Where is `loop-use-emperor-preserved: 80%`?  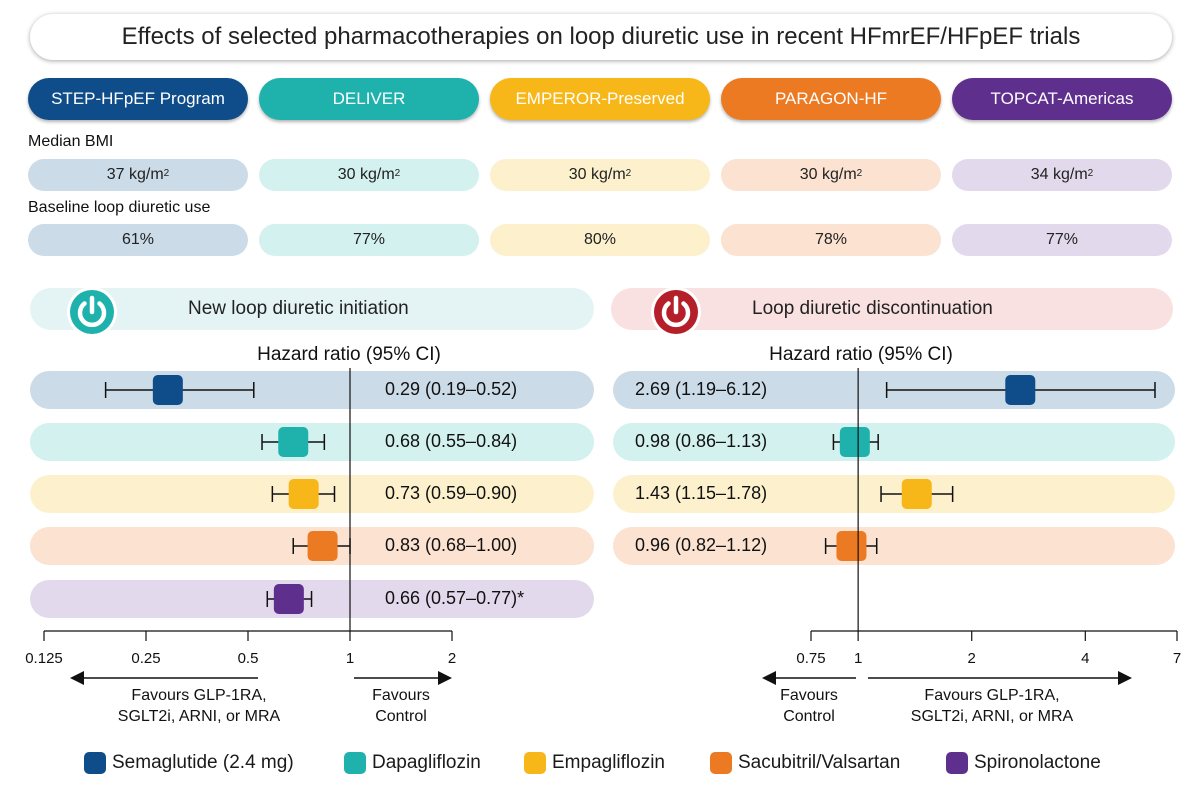
loop-use-emperor-preserved: 80% is located at coordinates (600, 240).